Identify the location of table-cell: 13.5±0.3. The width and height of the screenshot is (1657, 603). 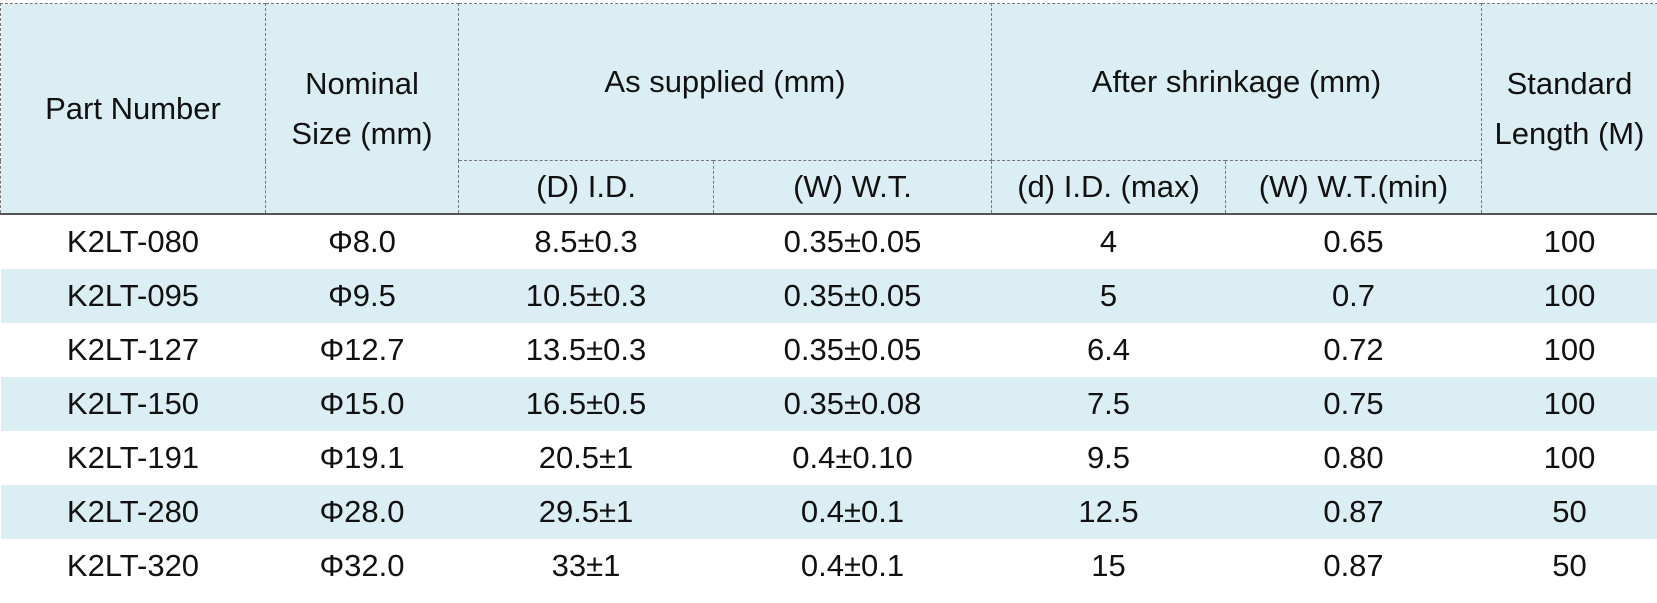
(586, 350).